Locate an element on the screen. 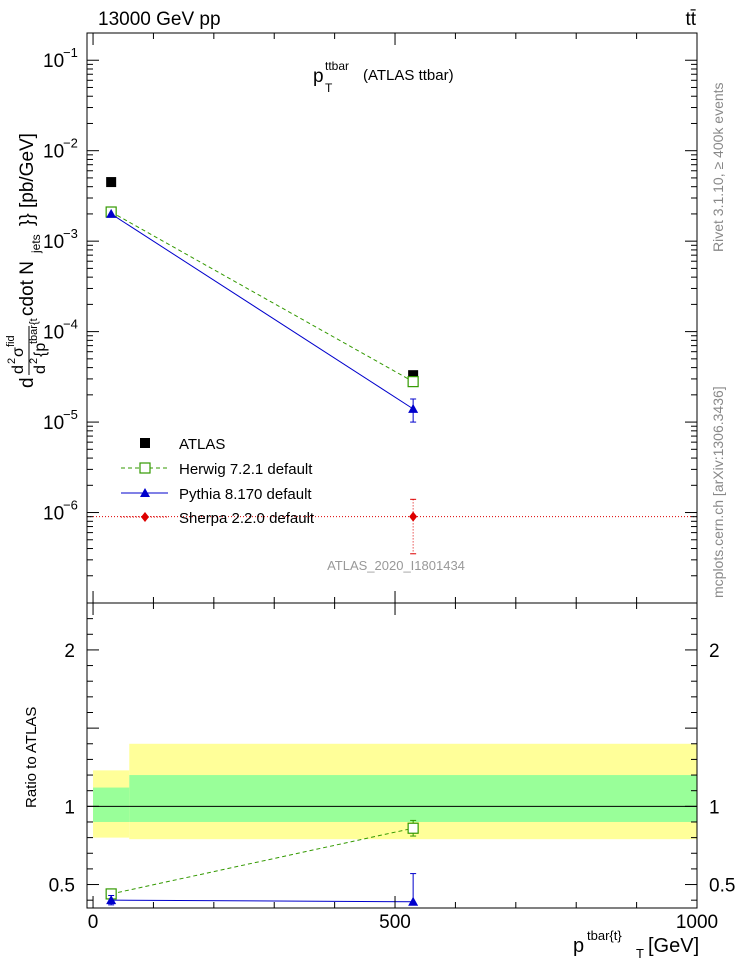 The image size is (746, 977). legend-item: Herwig 7.2.1 default is located at coordinates (217, 469).